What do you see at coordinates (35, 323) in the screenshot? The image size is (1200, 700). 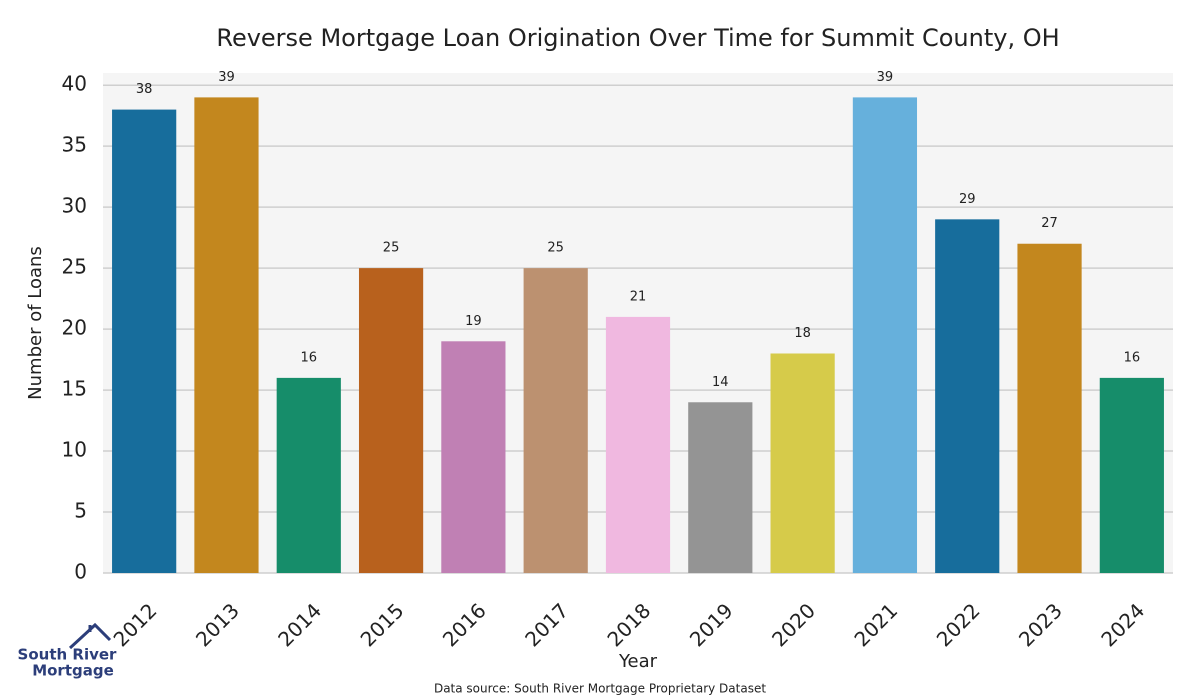 I see `y-axis-label: Number of Loans` at bounding box center [35, 323].